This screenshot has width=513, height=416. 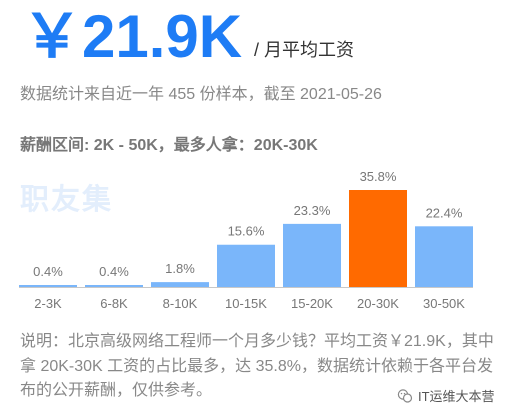 What do you see at coordinates (114, 271) in the screenshot?
I see `value-label-6-8K: 0.4%` at bounding box center [114, 271].